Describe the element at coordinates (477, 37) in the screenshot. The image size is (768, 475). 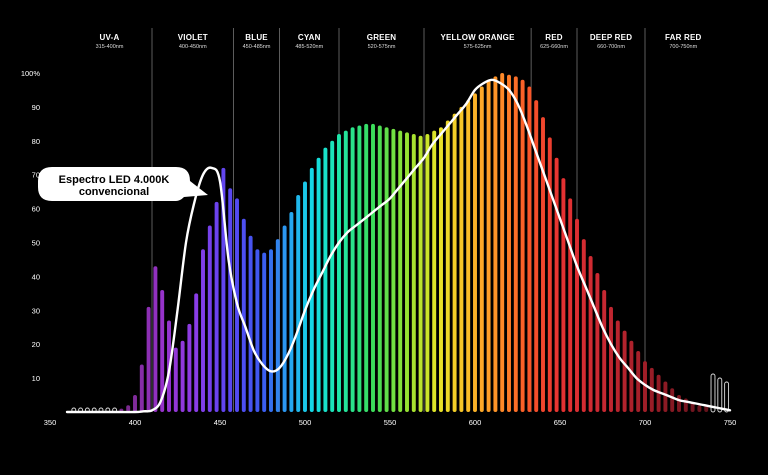
I see `band-name: YELLOW ORANGE` at that location.